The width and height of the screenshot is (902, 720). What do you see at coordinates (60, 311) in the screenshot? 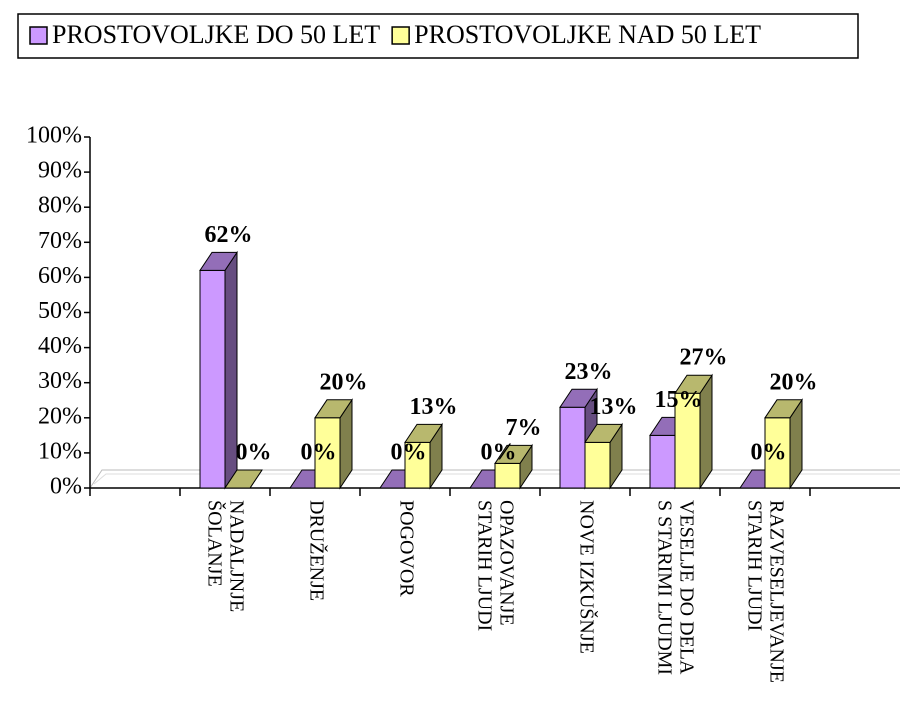
I see `y-tick-label: 50%` at bounding box center [60, 311].